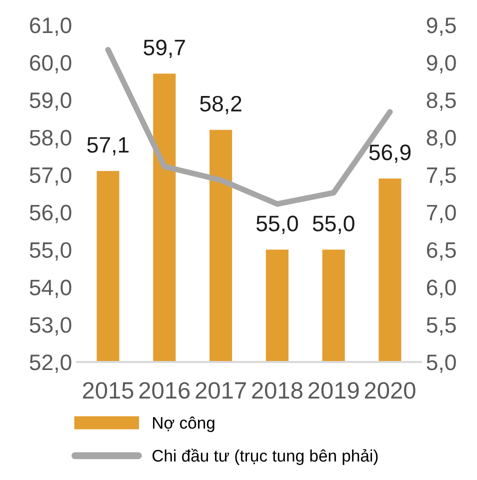 The width and height of the screenshot is (477, 480). What do you see at coordinates (108, 146) in the screenshot?
I see `data-label: 57,1` at bounding box center [108, 146].